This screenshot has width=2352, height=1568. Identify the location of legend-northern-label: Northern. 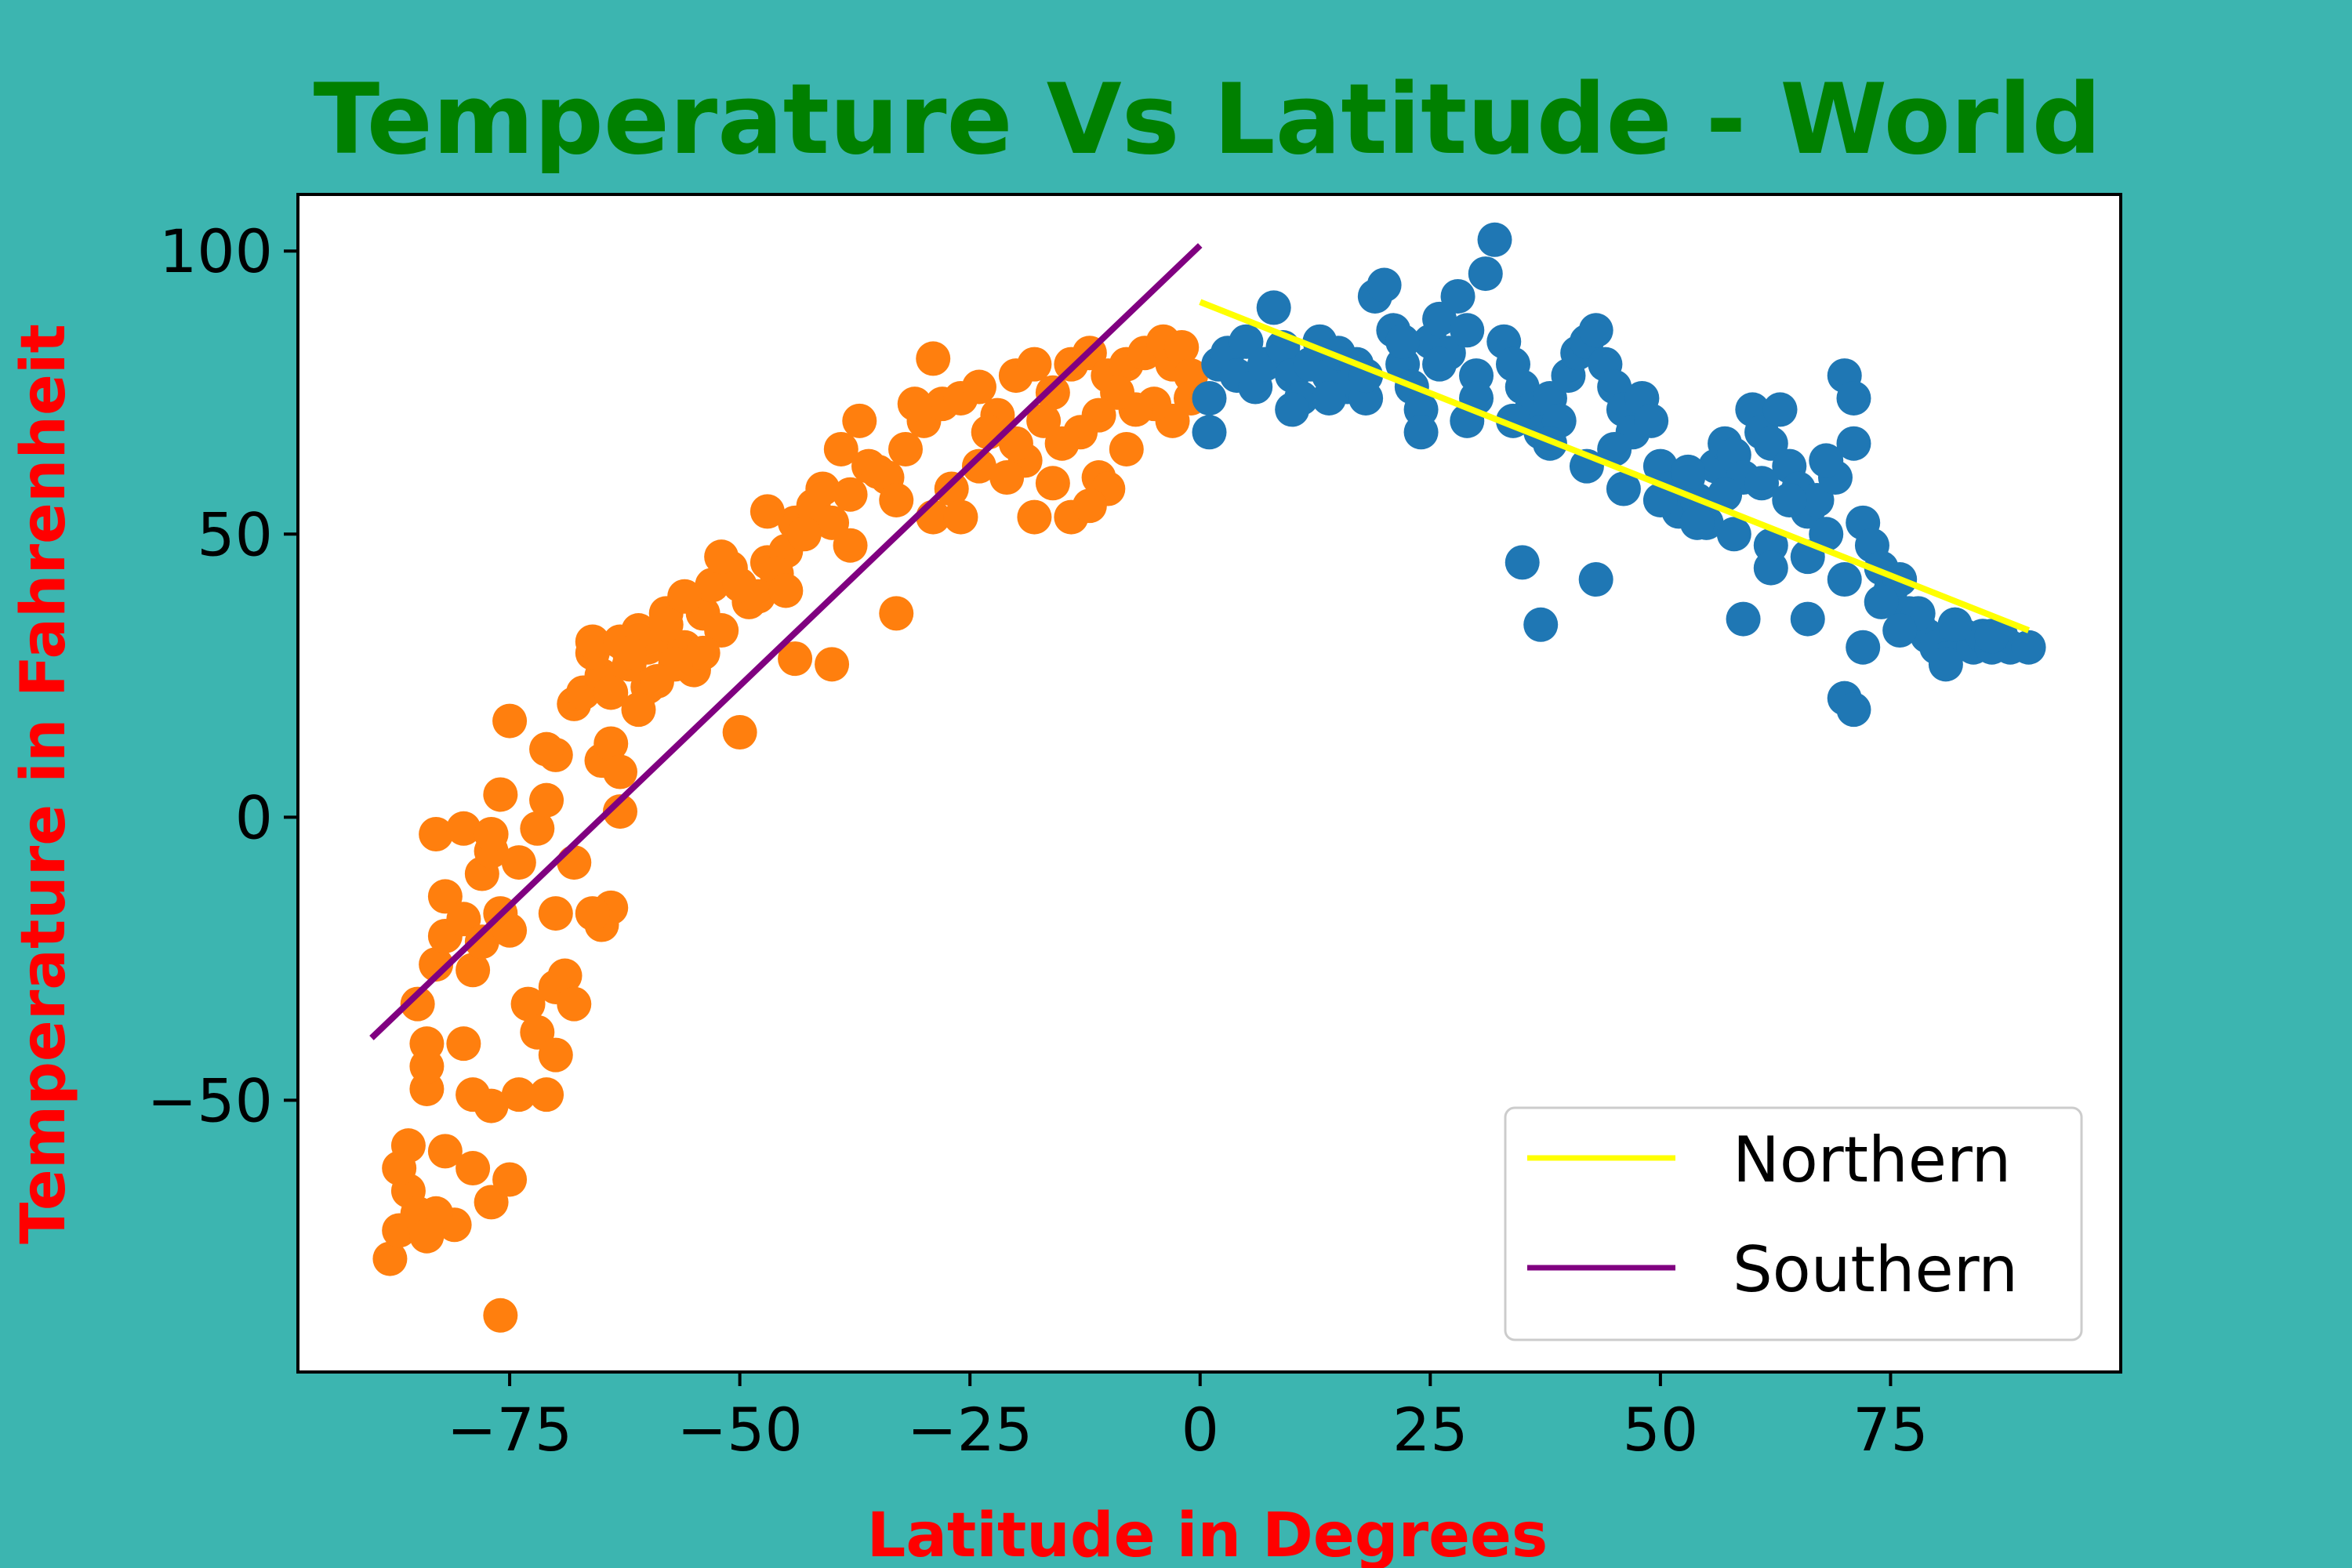
(1872, 1159).